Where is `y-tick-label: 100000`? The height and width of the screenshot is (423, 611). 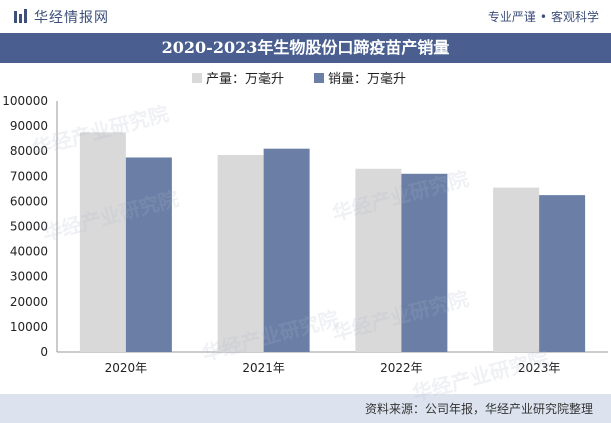 y-tick-label: 100000 is located at coordinates (25, 101).